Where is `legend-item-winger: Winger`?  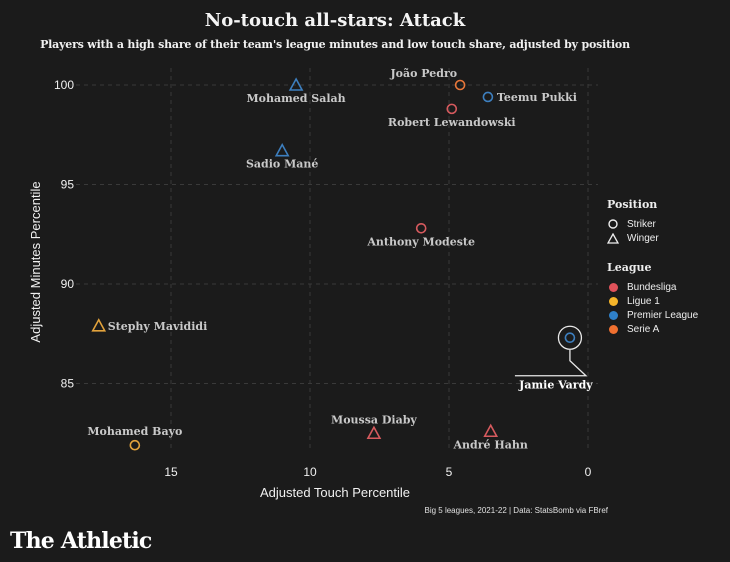 legend-item-winger: Winger is located at coordinates (652, 238).